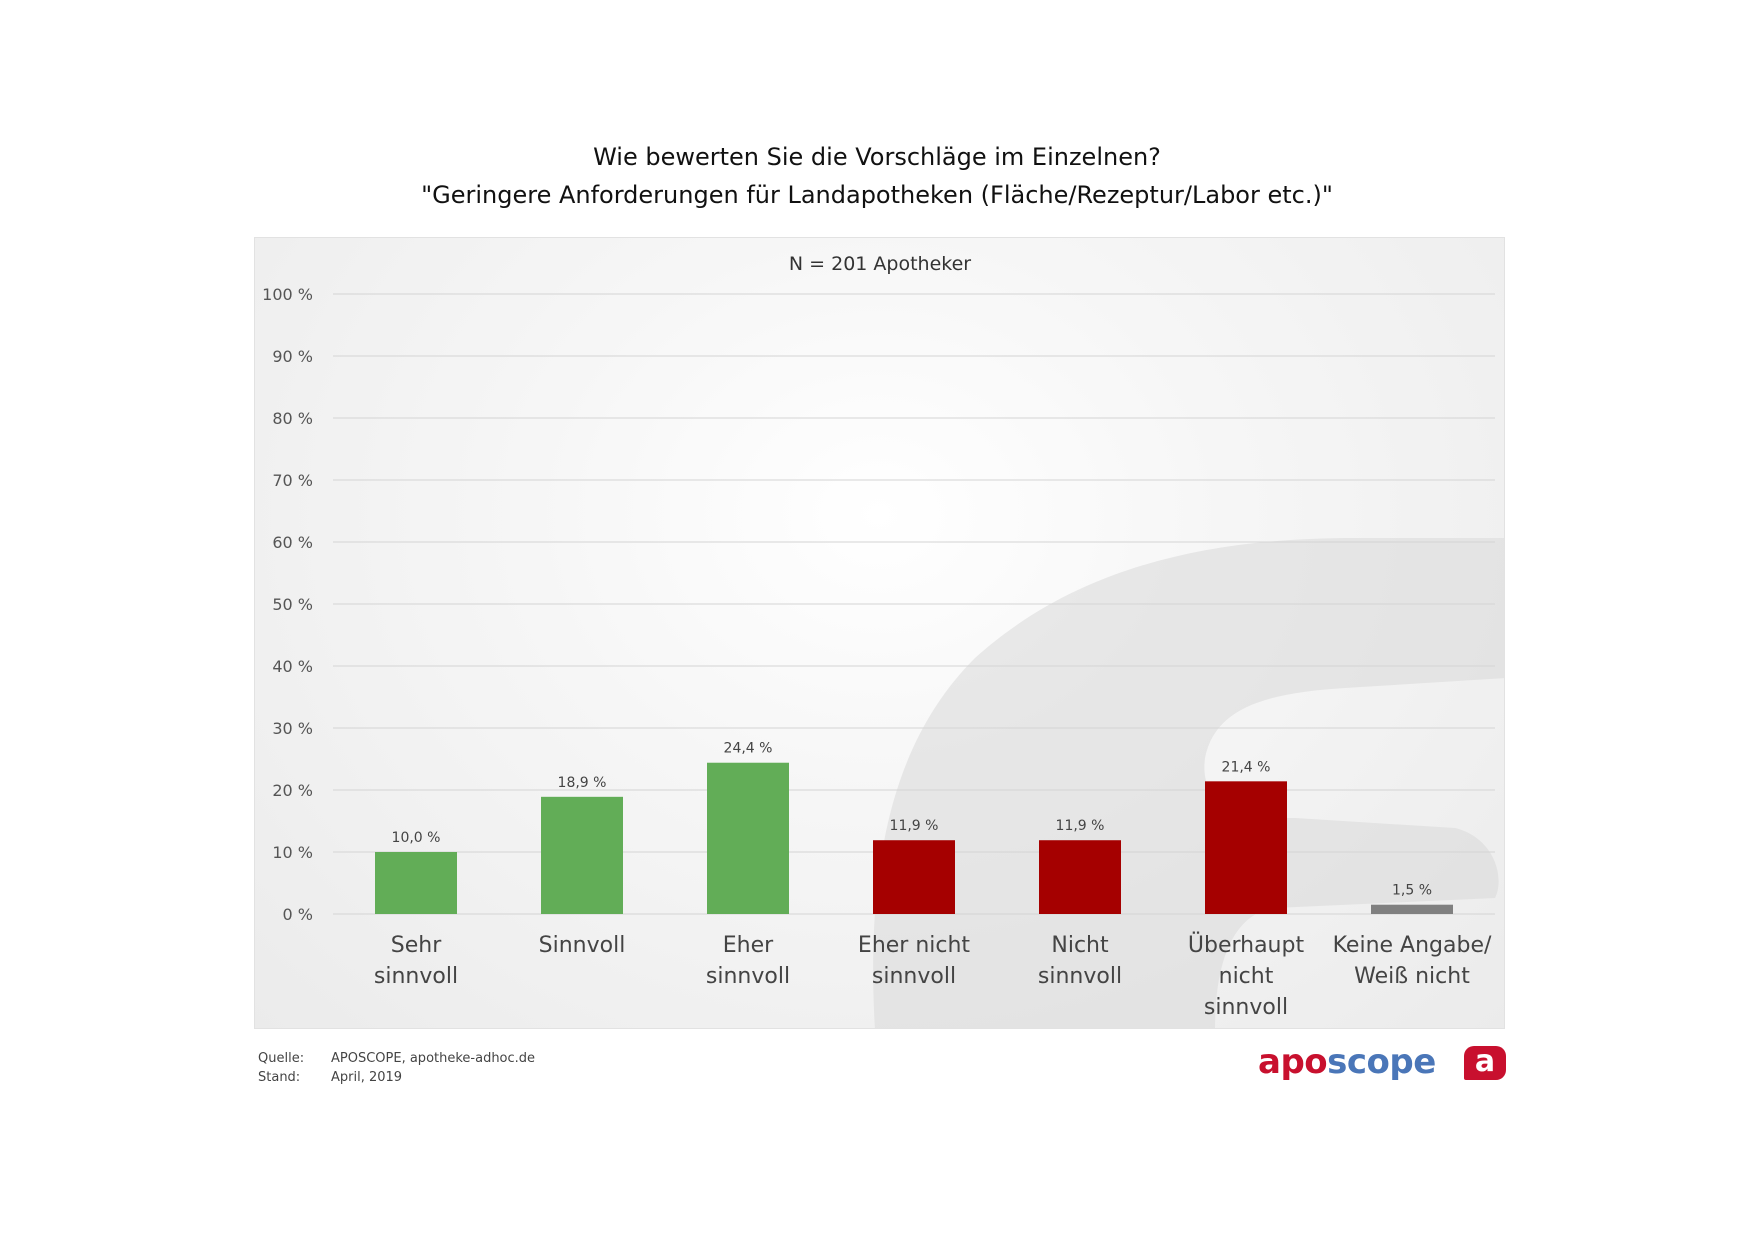 Image resolution: width=1754 pixels, height=1239 pixels. What do you see at coordinates (292, 604) in the screenshot?
I see `y-tick-label: 50 %` at bounding box center [292, 604].